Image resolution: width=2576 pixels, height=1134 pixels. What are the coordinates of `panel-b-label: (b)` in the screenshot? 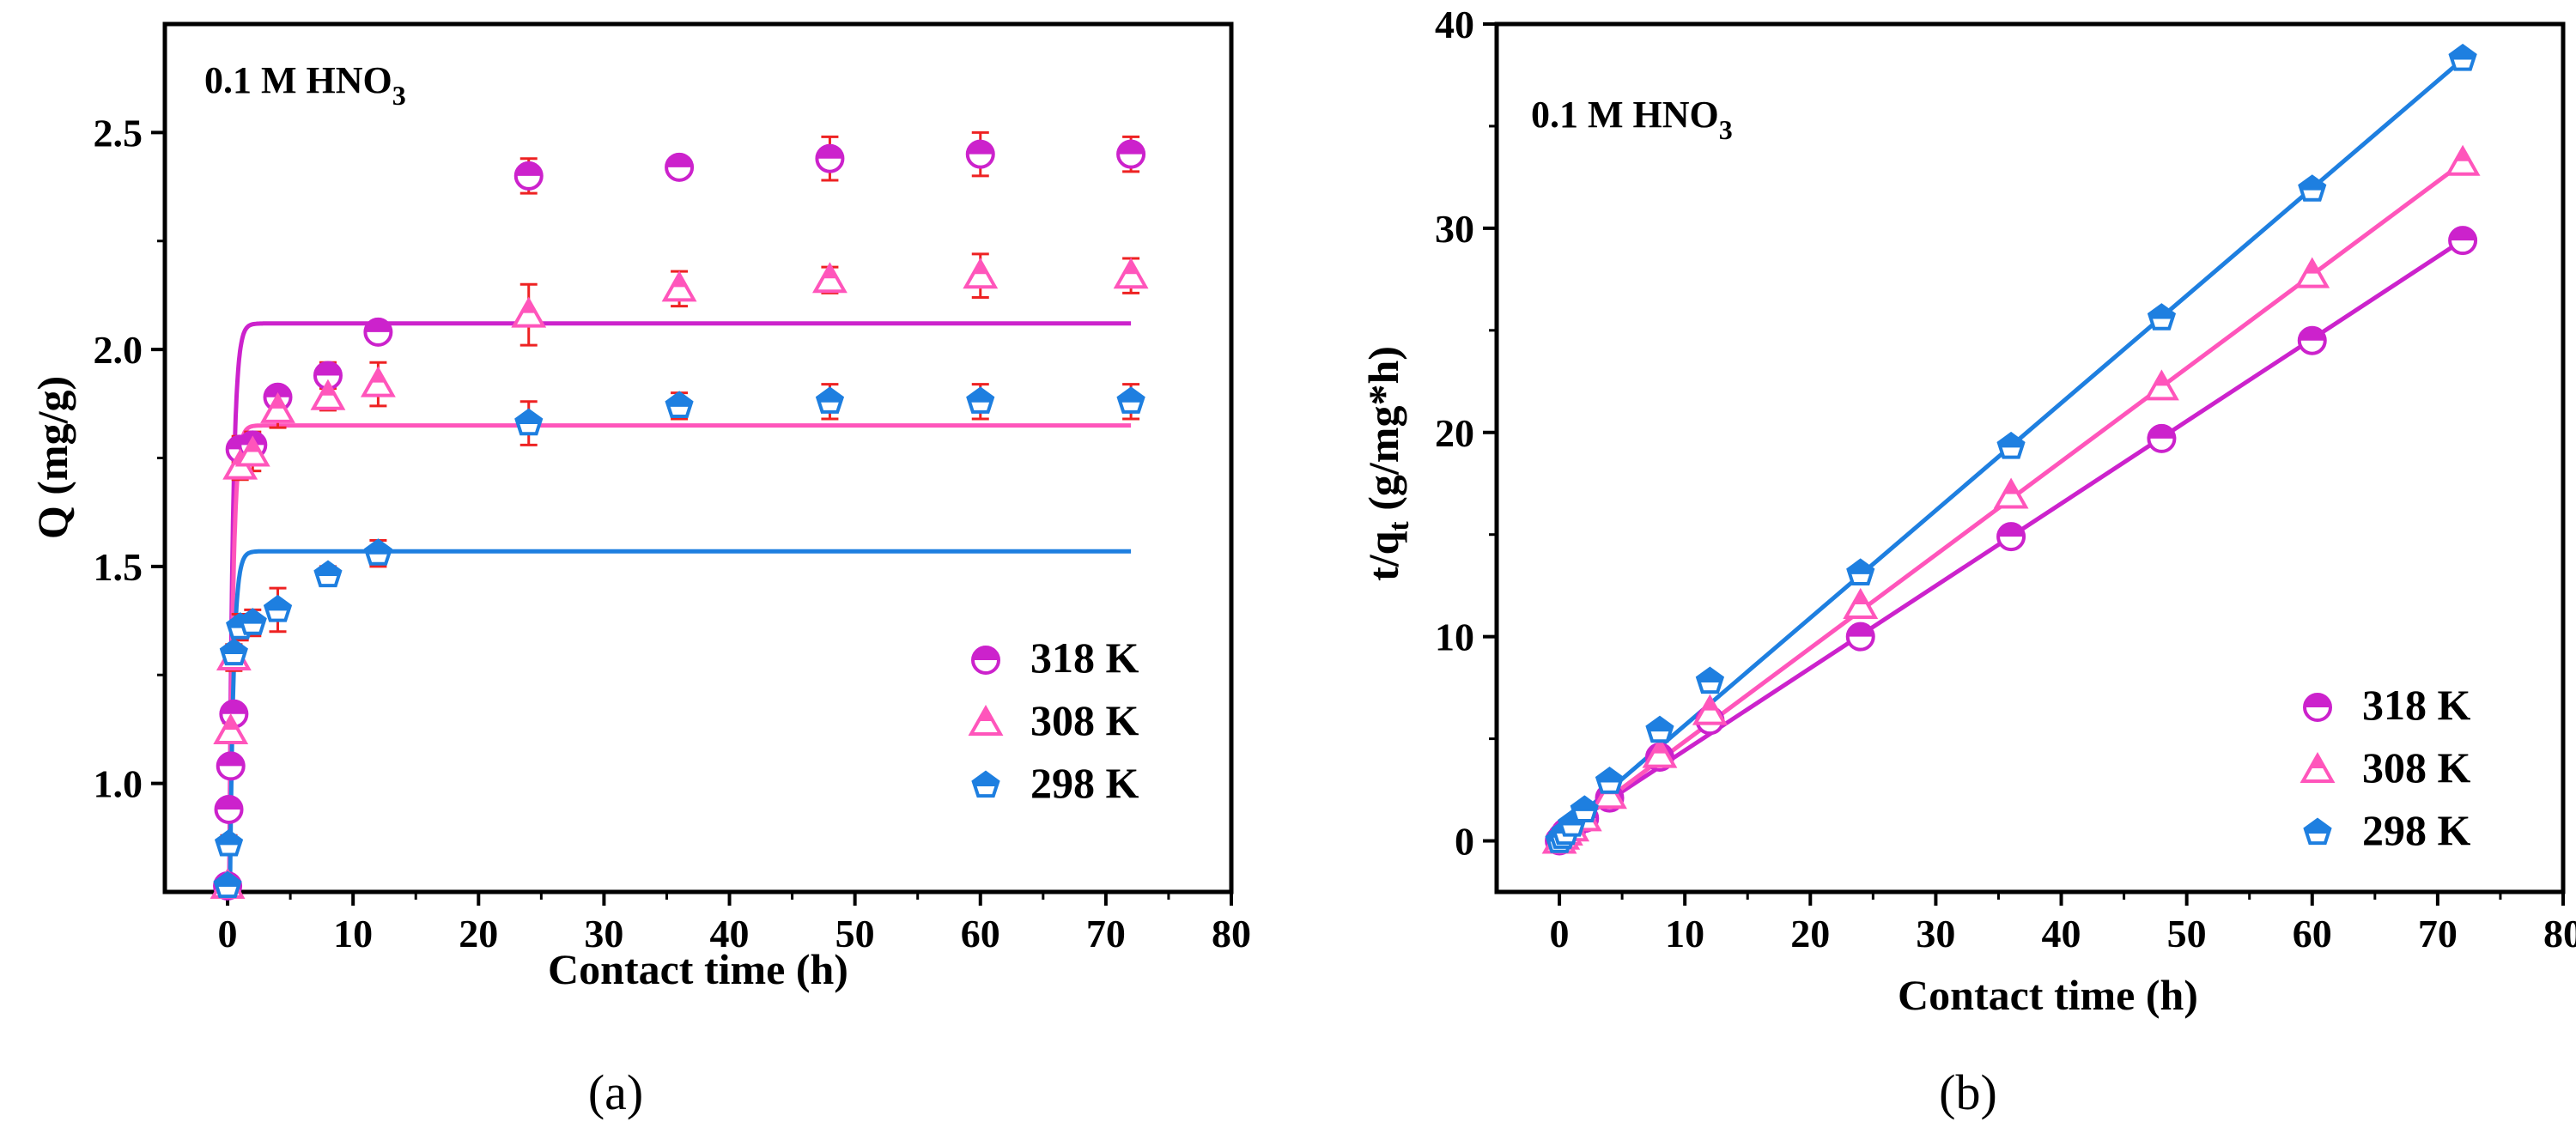 It's located at (1968, 1092).